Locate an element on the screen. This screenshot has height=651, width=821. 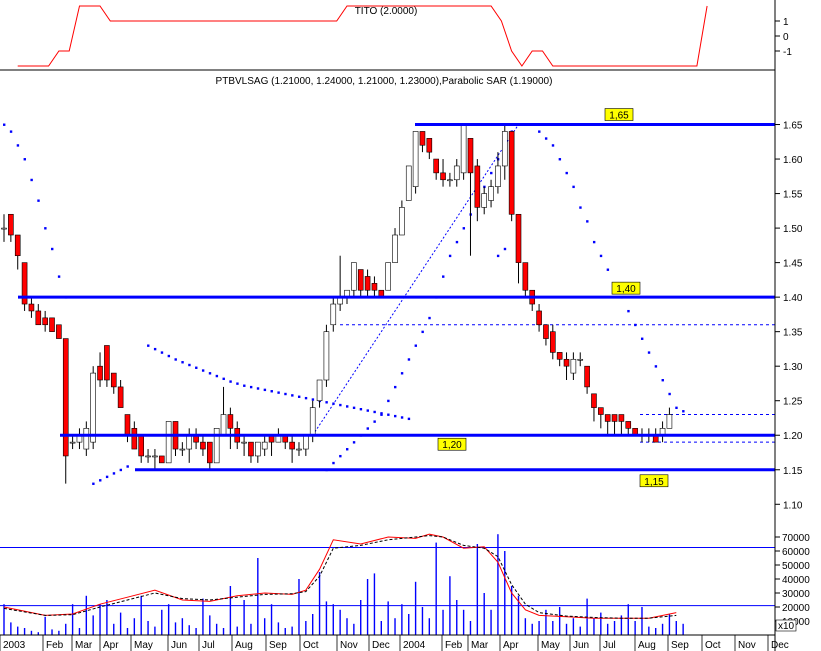
tito-title: TITO (2.0000) is located at coordinates (386, 11).